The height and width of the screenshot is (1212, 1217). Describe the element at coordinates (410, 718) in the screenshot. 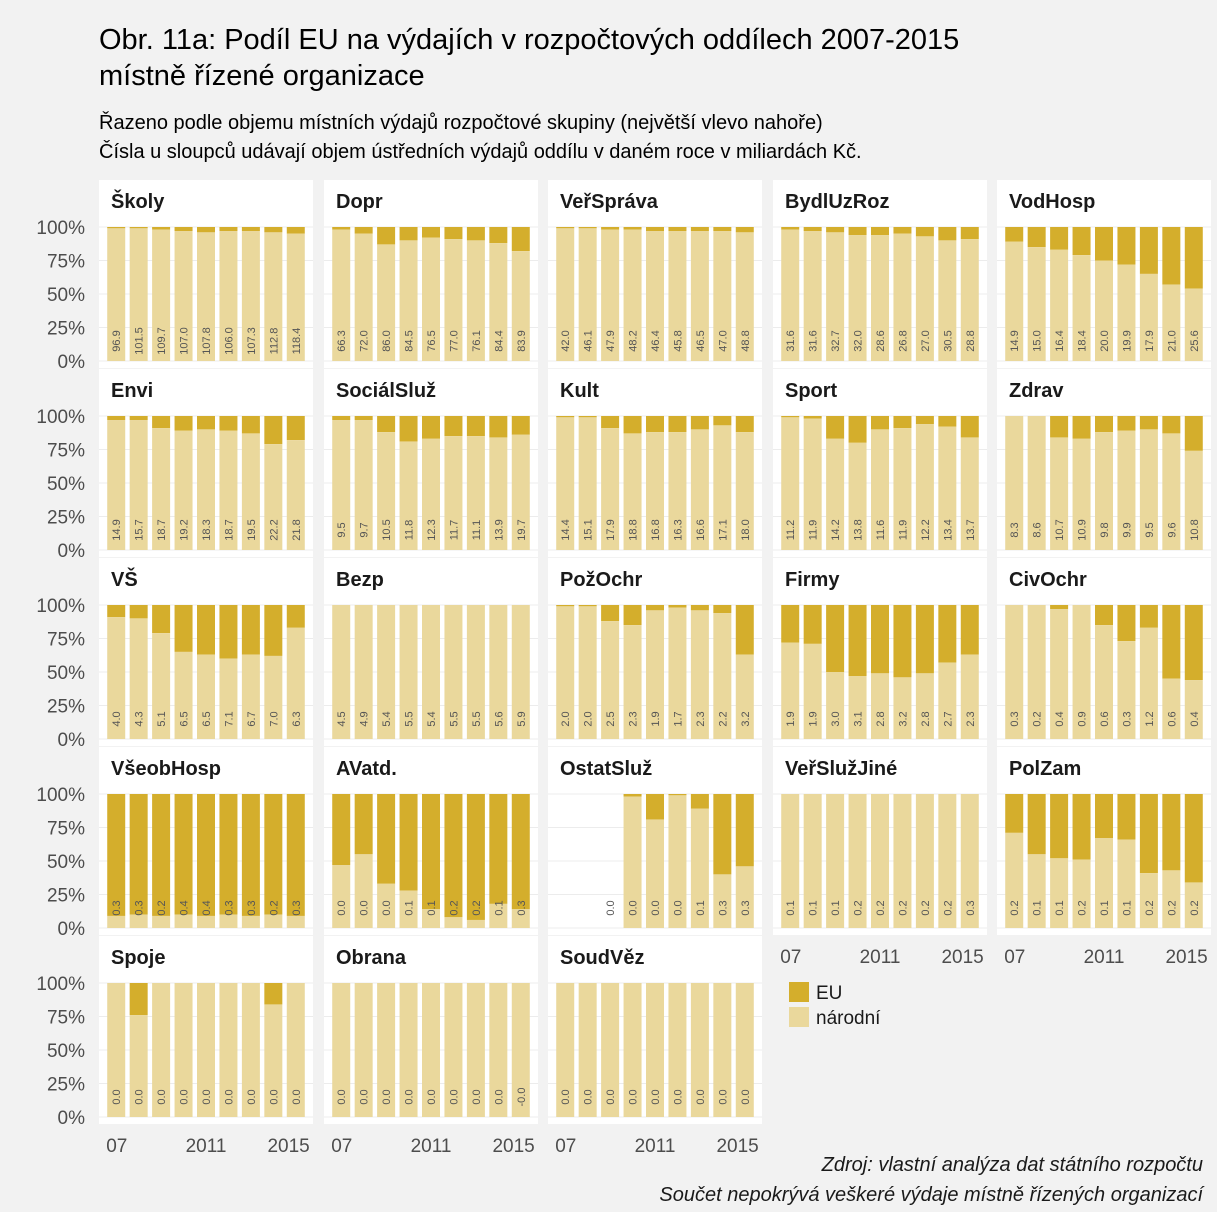

I see `bar-value-label: 5.5` at that location.